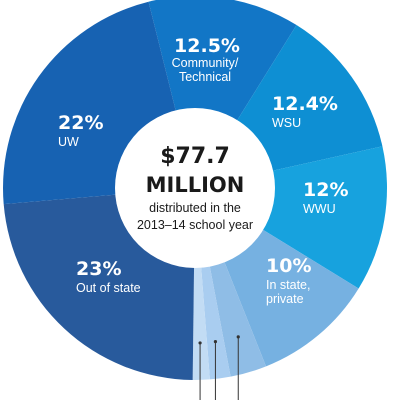  I want to click on center-caption-line1: distributed in the, so click(195, 208).